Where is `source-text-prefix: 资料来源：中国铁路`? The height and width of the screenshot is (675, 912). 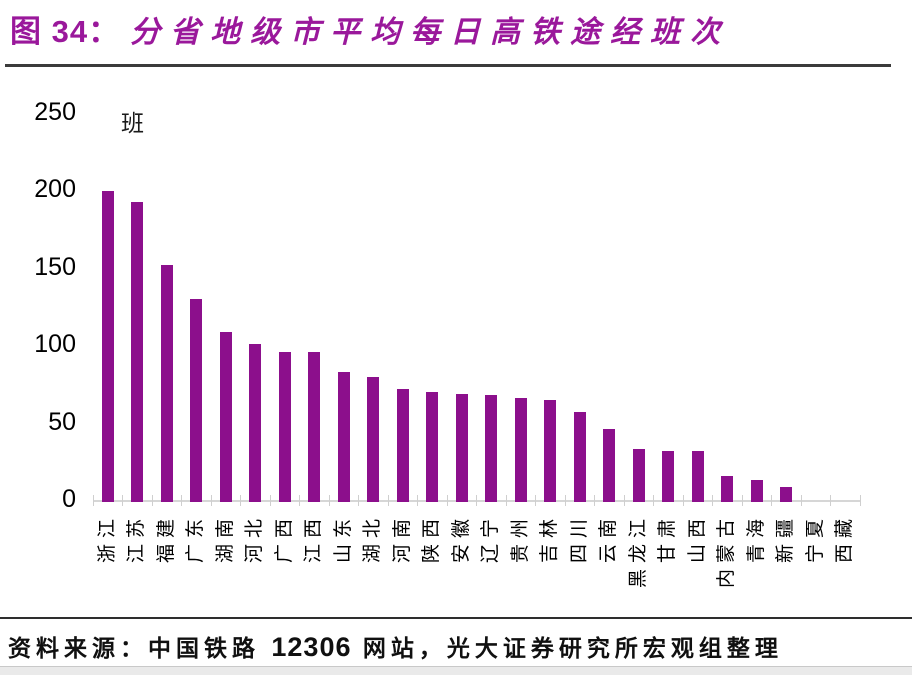
source-text-prefix: 资料来源：中国铁路 is located at coordinates (140, 648).